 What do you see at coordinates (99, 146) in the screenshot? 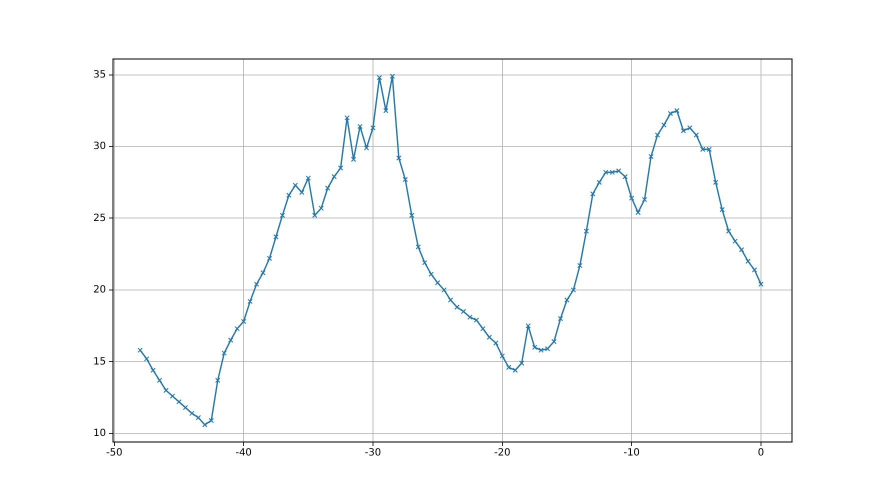
I see `y-tick-label: 30` at bounding box center [99, 146].